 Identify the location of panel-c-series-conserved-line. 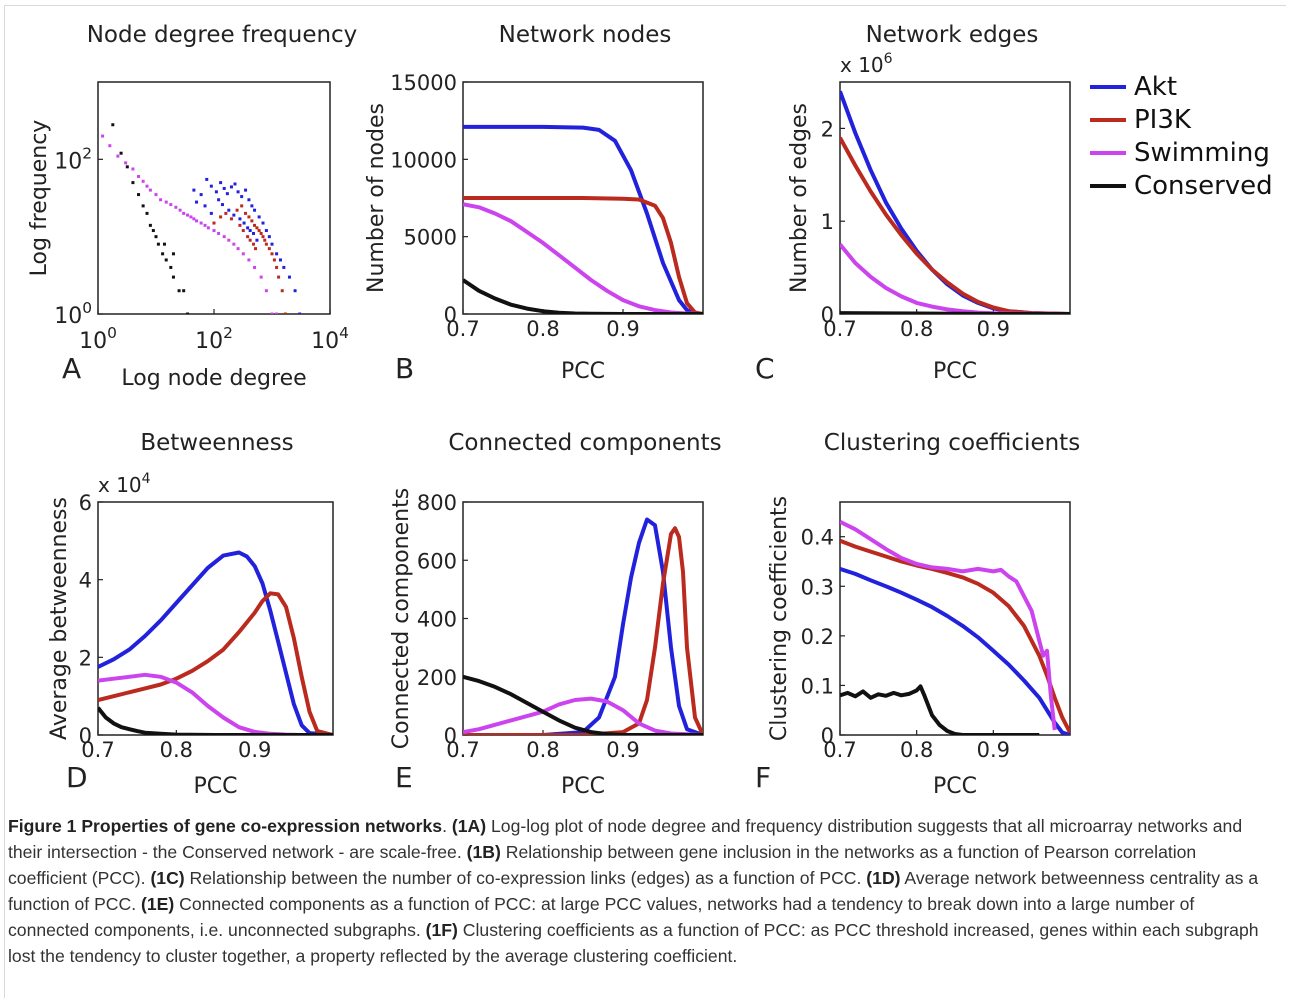
(955, 312).